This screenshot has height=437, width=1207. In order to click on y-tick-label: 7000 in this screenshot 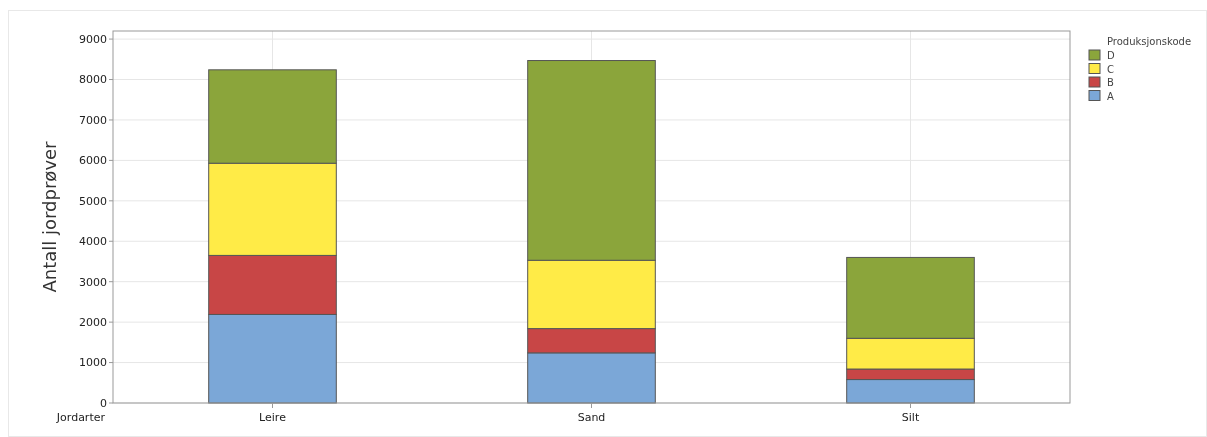, I will do `click(93, 120)`.